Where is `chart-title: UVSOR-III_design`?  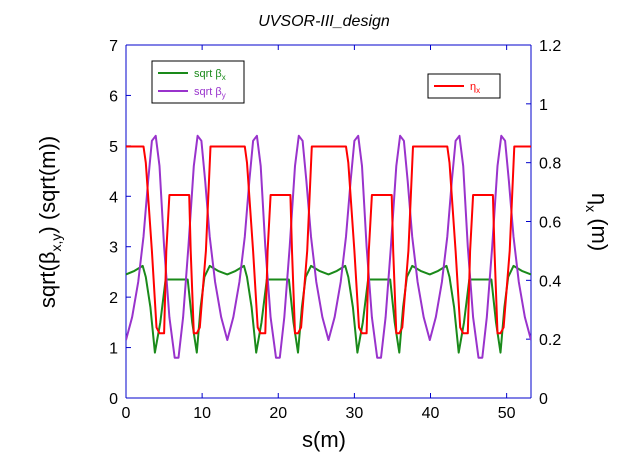
chart-title: UVSOR-III_design is located at coordinates (324, 21).